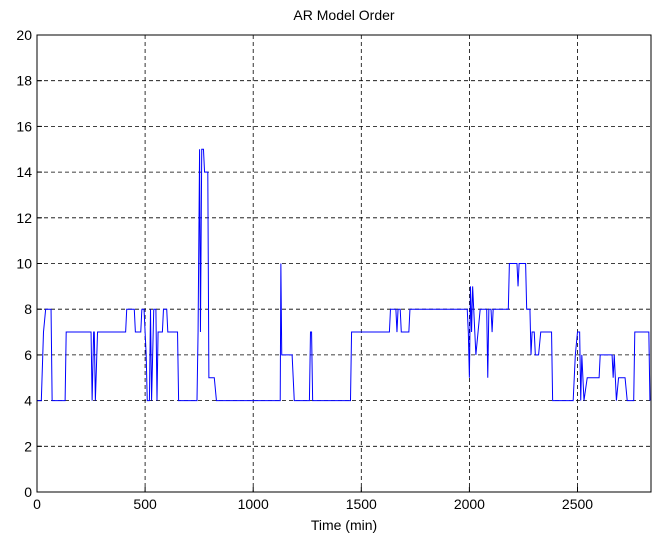  I want to click on x-axis-label: Time (min), so click(344, 525).